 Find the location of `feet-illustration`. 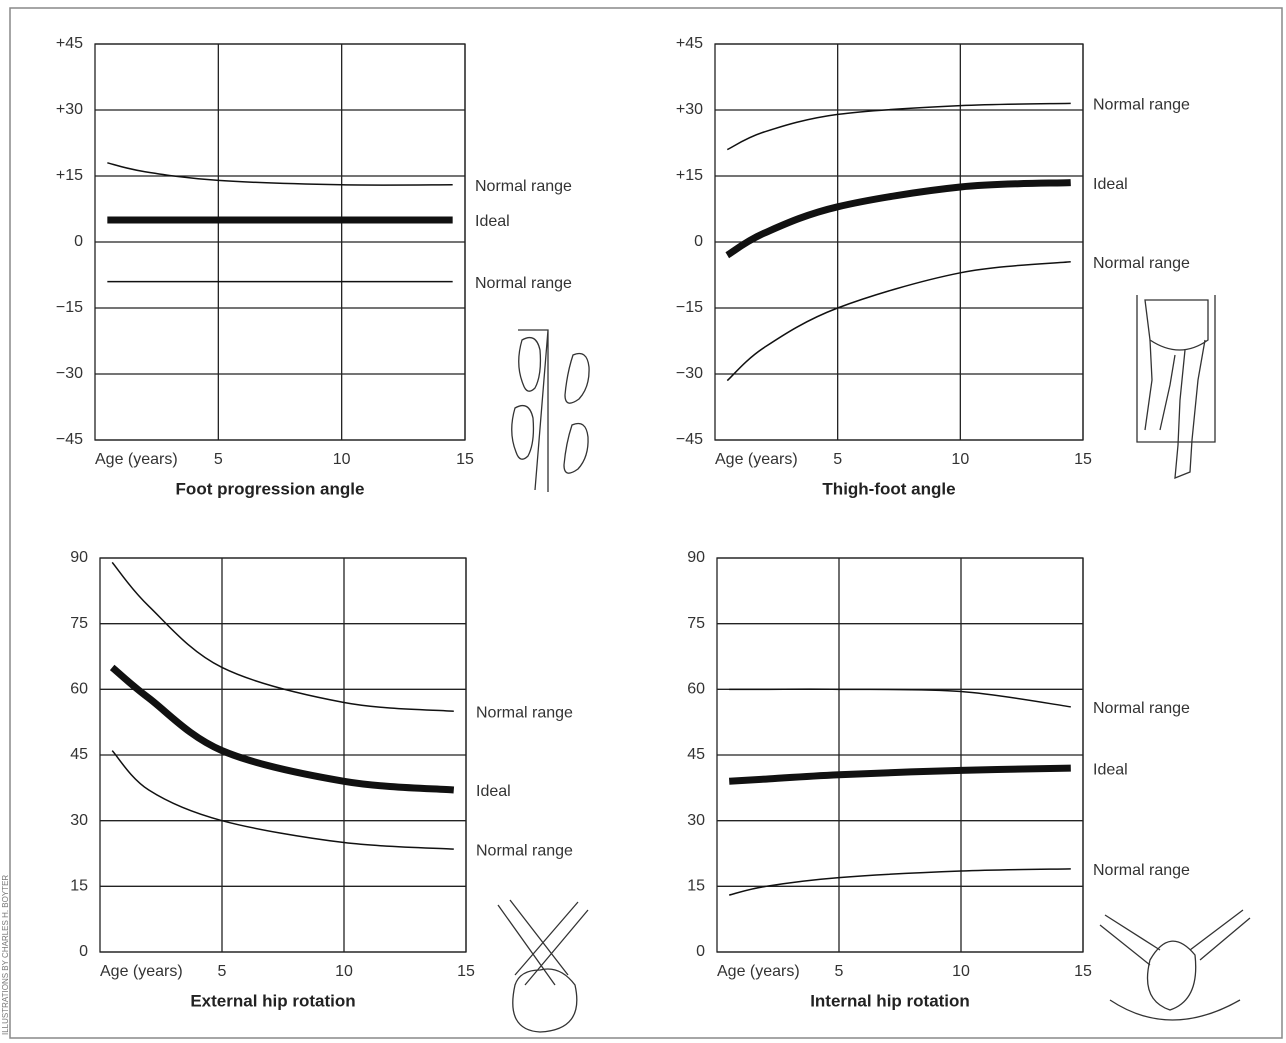

feet-illustration is located at coordinates (550, 410).